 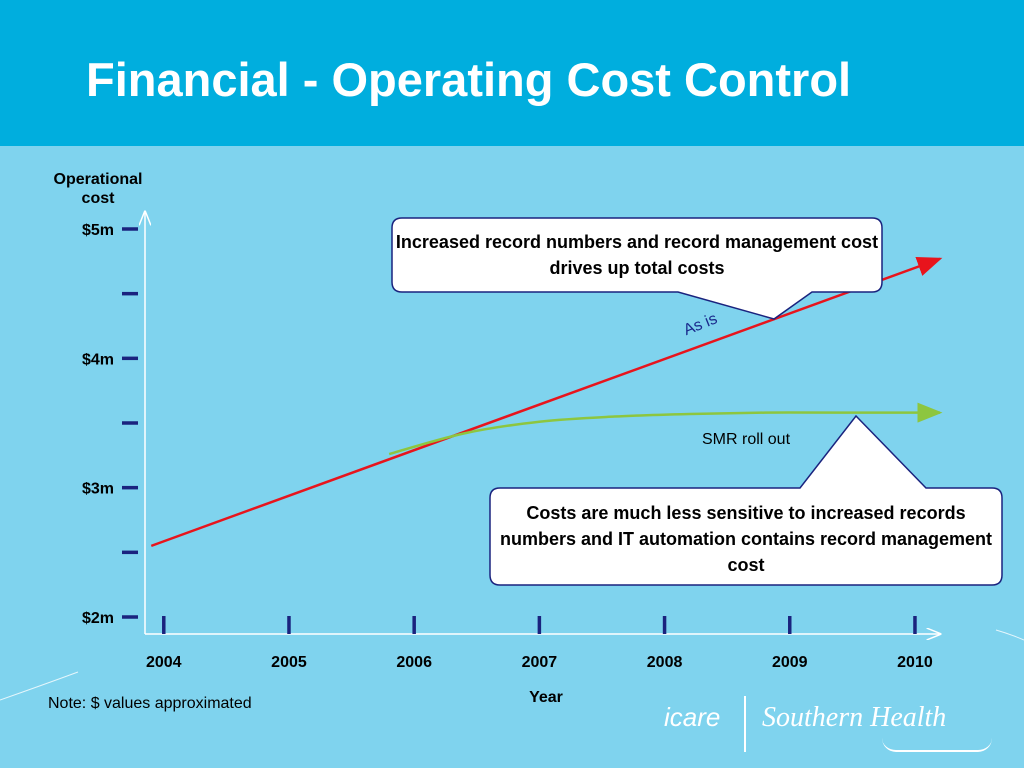 What do you see at coordinates (745, 724) in the screenshot?
I see `logo-divider` at bounding box center [745, 724].